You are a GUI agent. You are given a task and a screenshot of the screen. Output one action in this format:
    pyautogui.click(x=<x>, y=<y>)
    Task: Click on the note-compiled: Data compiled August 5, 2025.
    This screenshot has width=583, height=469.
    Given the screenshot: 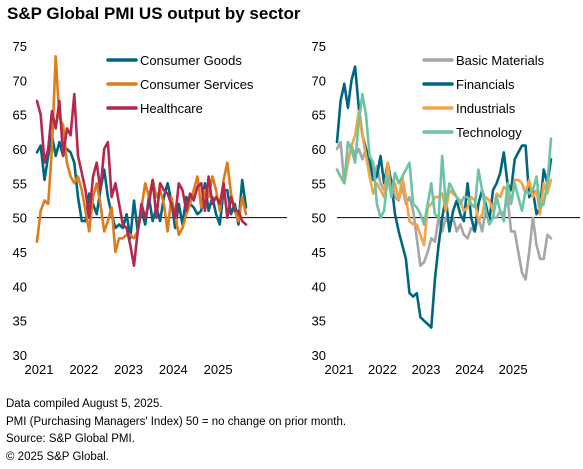 What is the action you would take?
    pyautogui.click(x=84, y=404)
    